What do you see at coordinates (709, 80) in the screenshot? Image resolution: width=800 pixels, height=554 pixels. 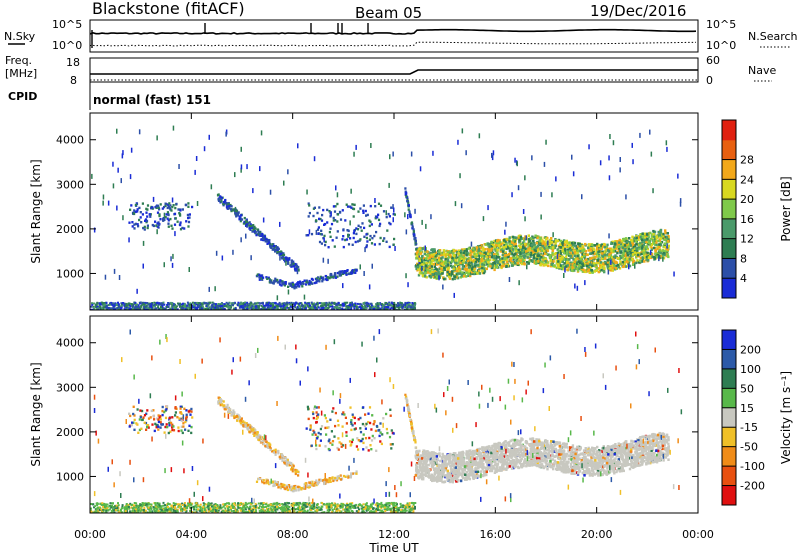 I see `nave-tick-low: 0` at bounding box center [709, 80].